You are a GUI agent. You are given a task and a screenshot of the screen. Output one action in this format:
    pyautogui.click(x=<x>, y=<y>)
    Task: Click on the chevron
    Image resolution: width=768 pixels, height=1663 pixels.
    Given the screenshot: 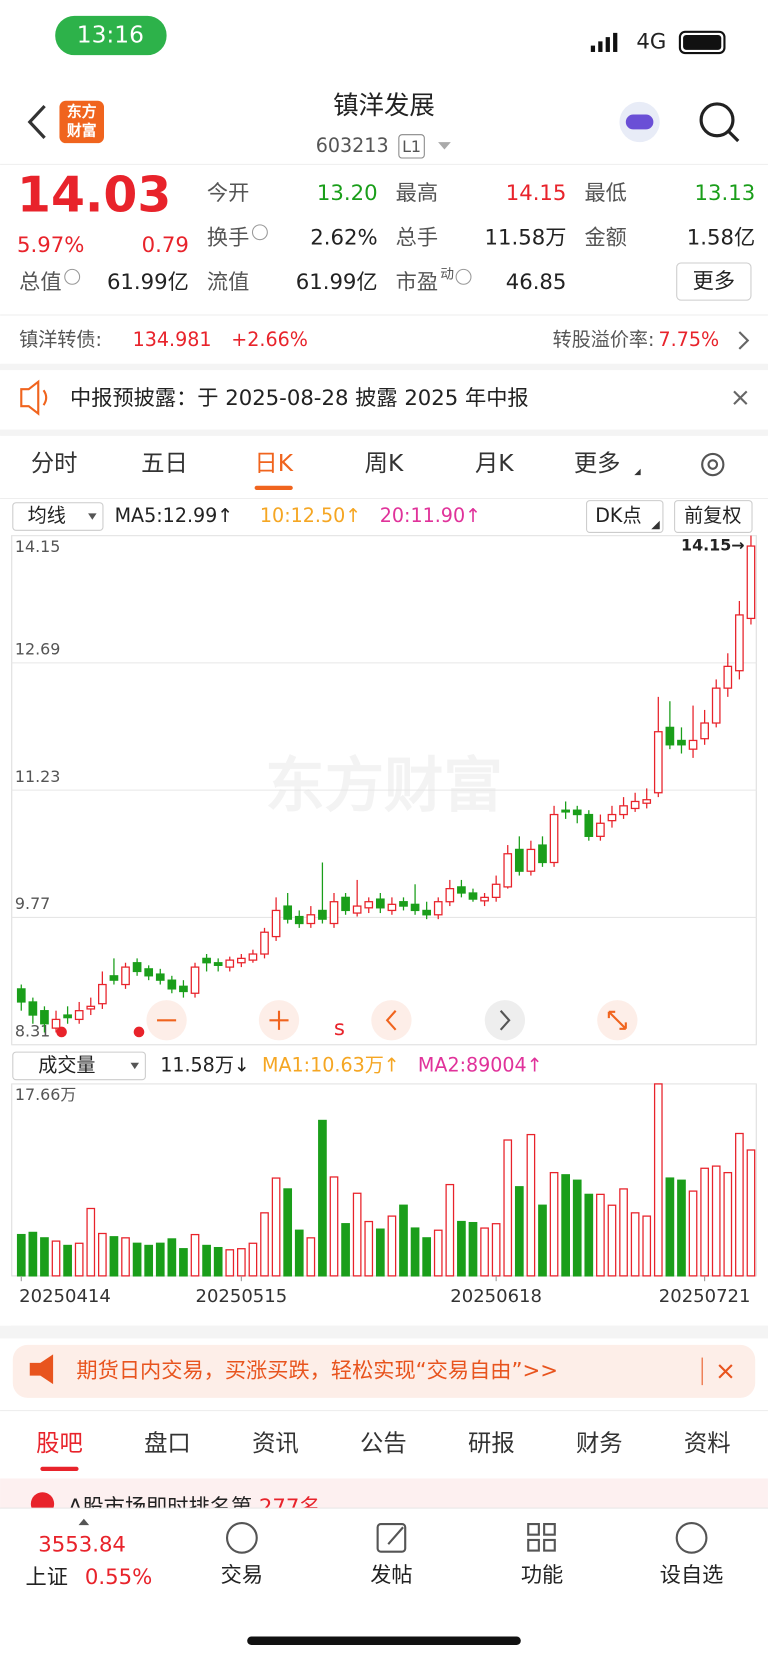 What is the action you would take?
    pyautogui.click(x=744, y=340)
    